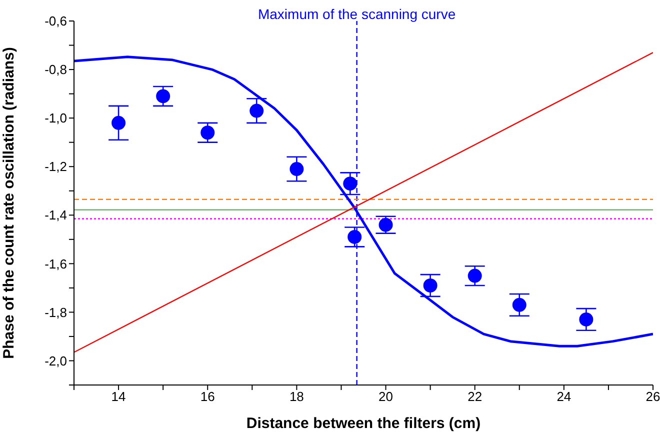  Describe the element at coordinates (118, 396) in the screenshot. I see `x-tick-label: 14` at that location.